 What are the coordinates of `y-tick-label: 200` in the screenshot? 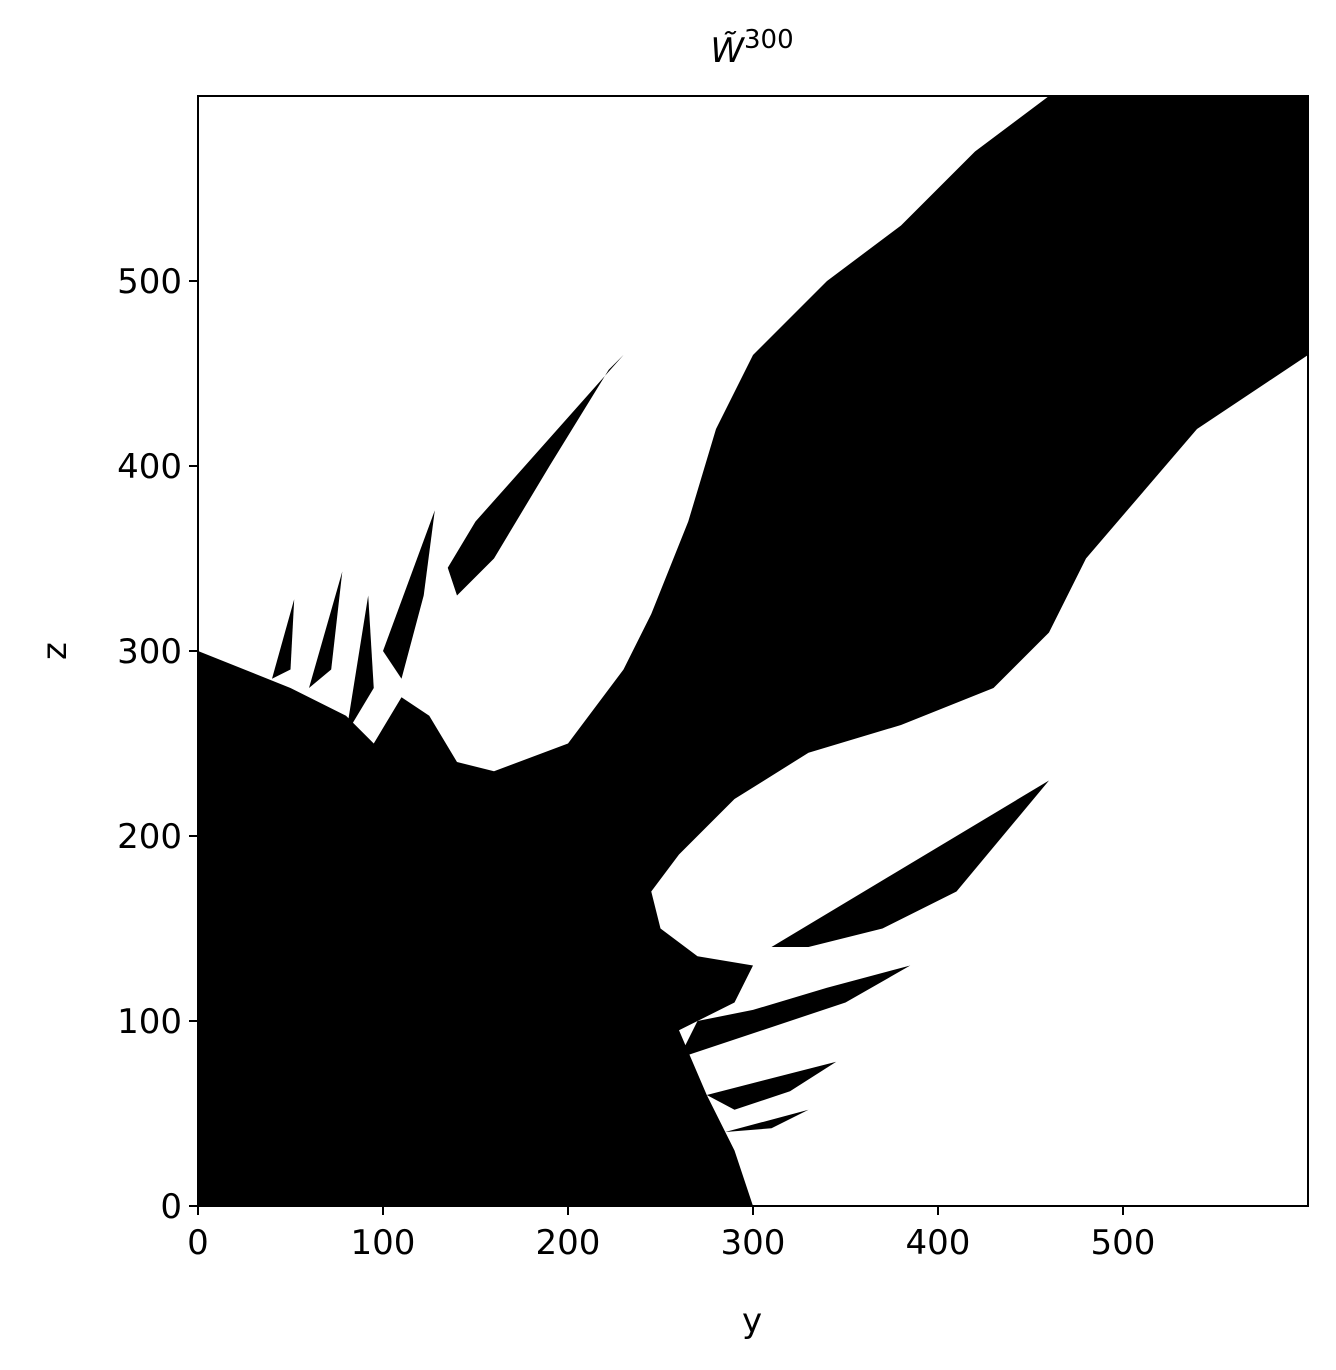 It's located at (149, 837).